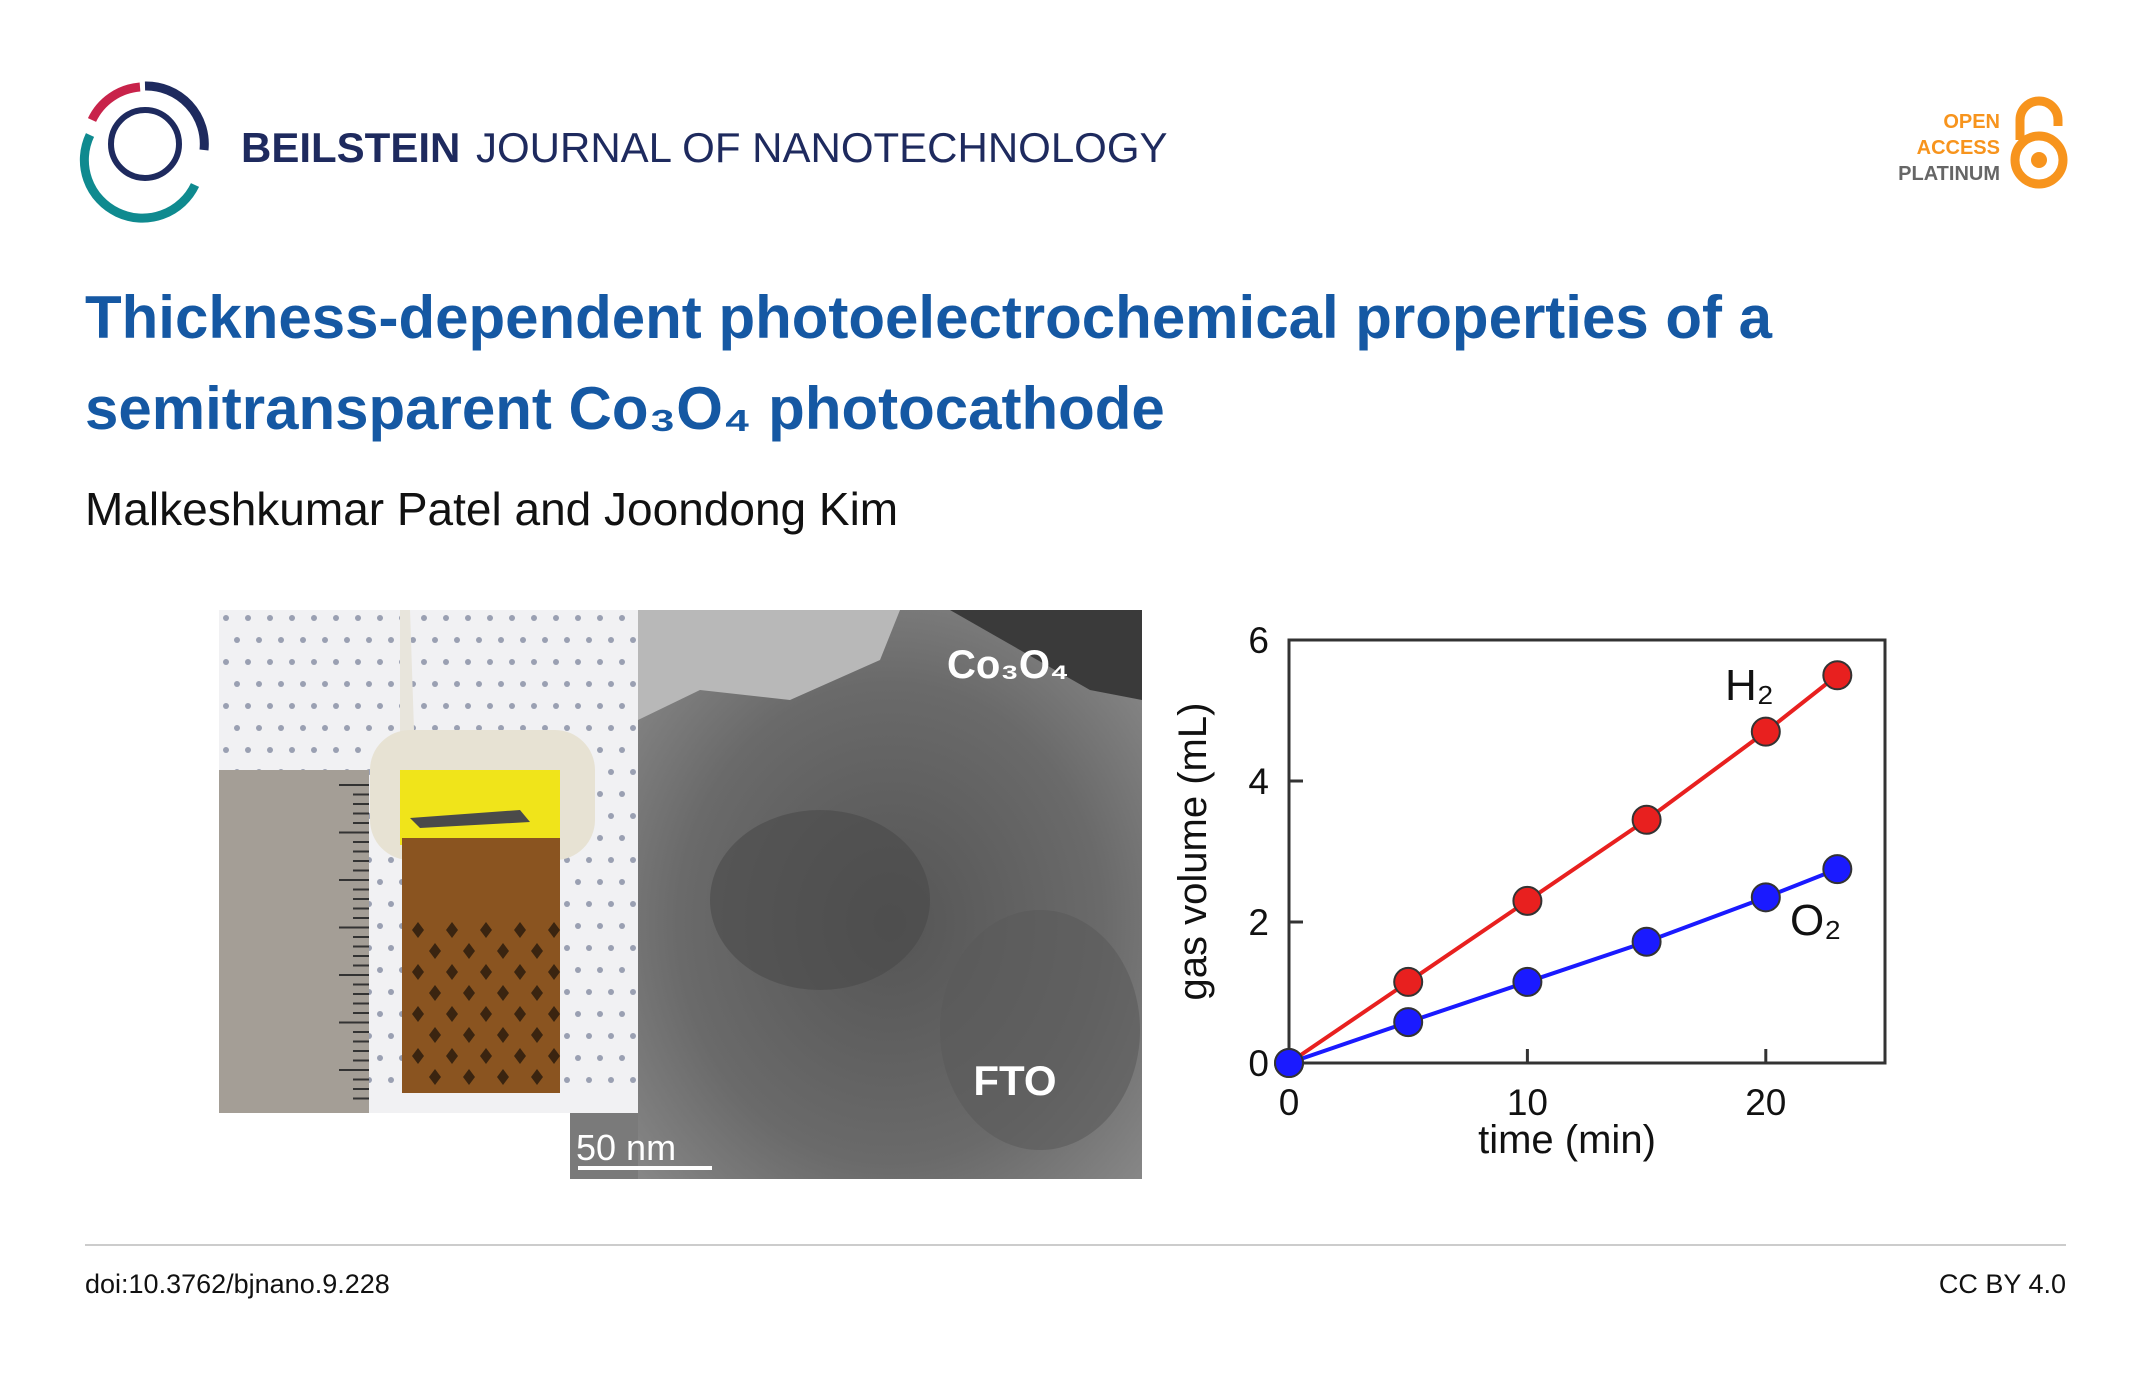 The image size is (2150, 1395). I want to click on authors: Malkeshkumar Patel and Joondong Kim, so click(492, 509).